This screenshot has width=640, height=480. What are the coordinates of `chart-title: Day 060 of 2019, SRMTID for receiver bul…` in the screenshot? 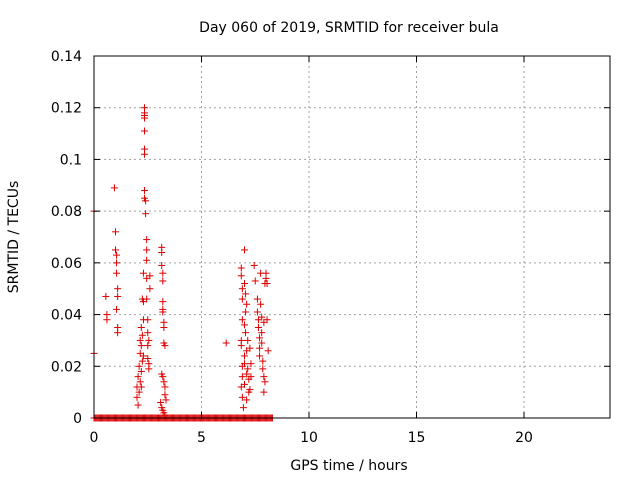 It's located at (349, 28).